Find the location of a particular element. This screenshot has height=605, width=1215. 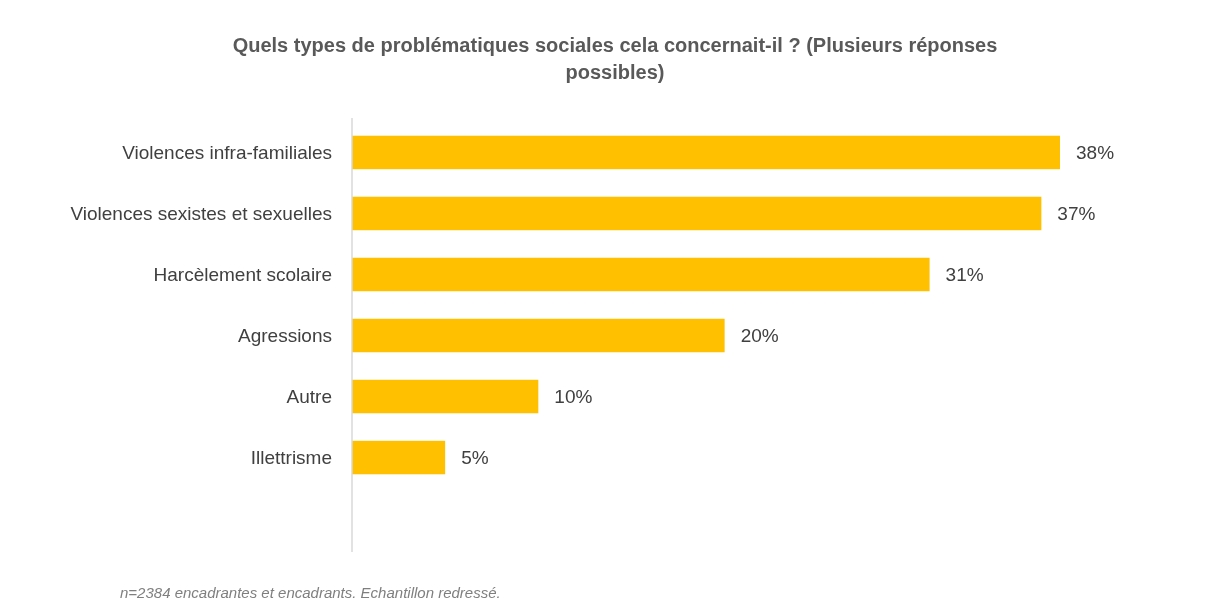

data-label: 31% is located at coordinates (964, 275).